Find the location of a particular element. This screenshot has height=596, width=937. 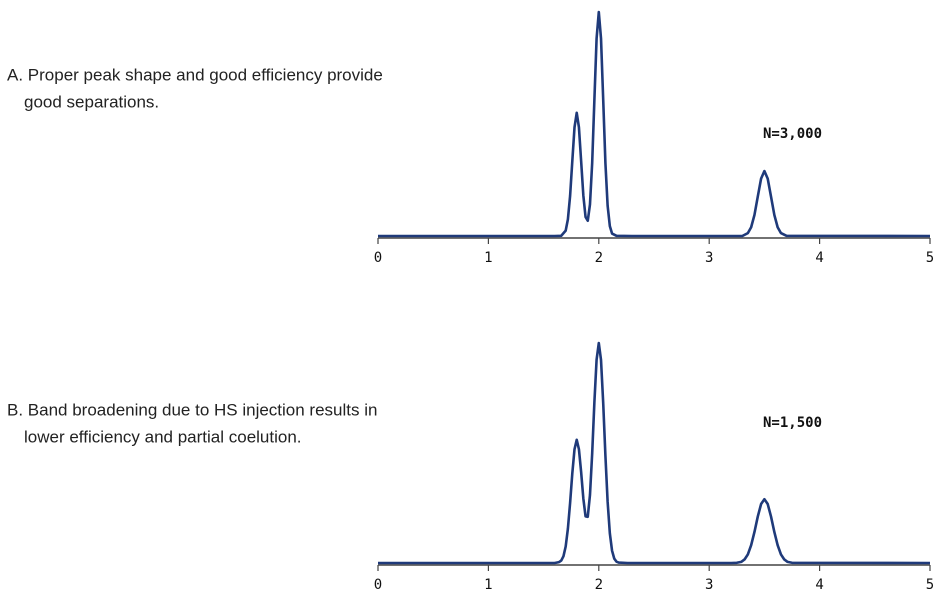

annotation: N=1,500 is located at coordinates (792, 423).